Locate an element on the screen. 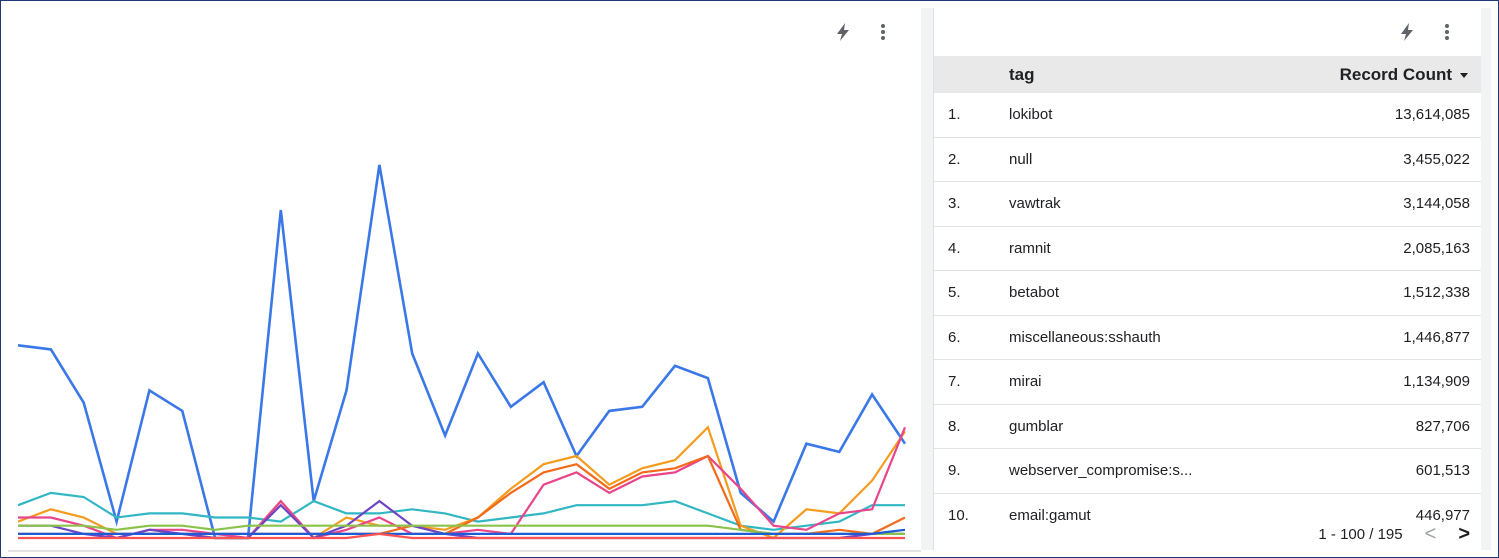 The width and height of the screenshot is (1499, 558). row-index: 5. is located at coordinates (954, 292).